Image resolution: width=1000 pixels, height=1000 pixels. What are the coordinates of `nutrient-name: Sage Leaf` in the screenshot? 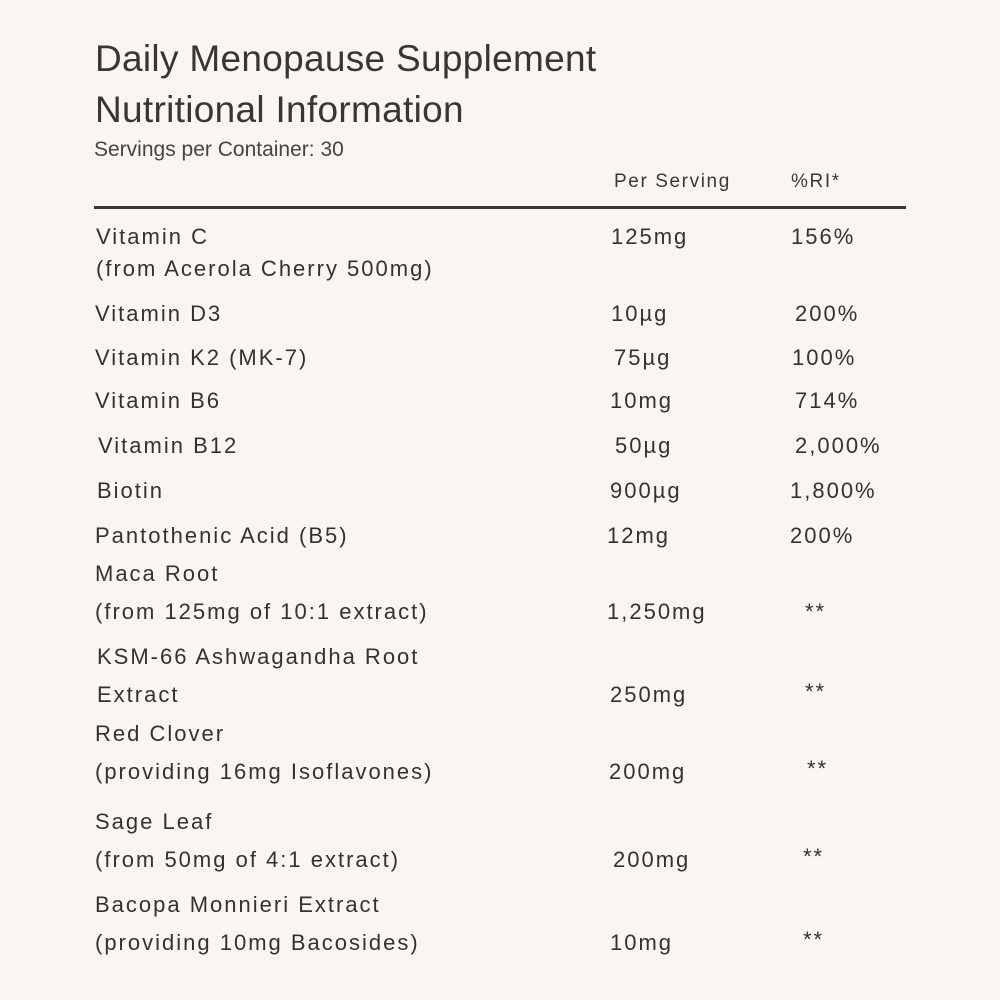 It's located at (154, 821).